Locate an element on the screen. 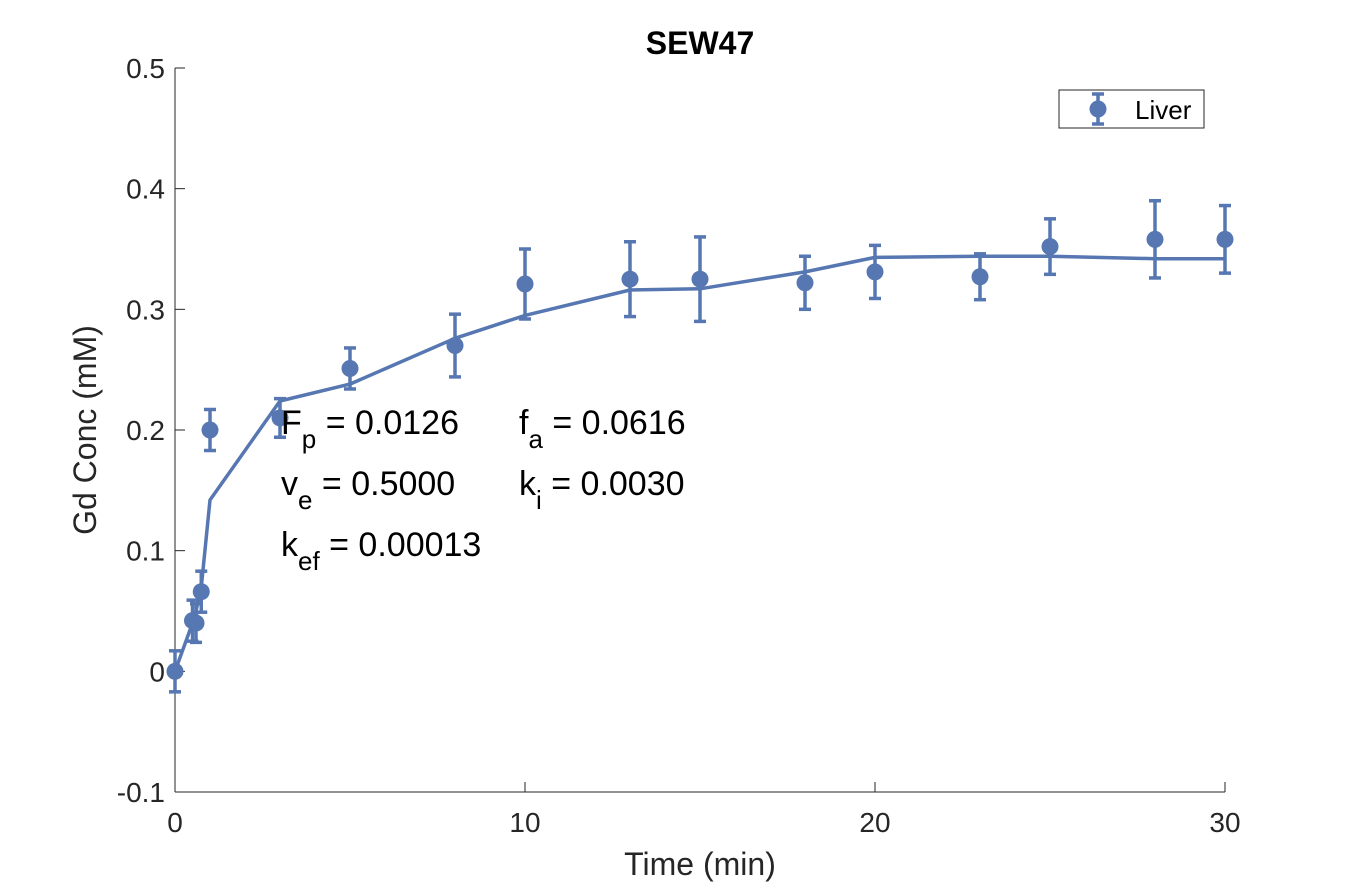 This screenshot has width=1354, height=895. chart-title: SEW47 is located at coordinates (700, 43).